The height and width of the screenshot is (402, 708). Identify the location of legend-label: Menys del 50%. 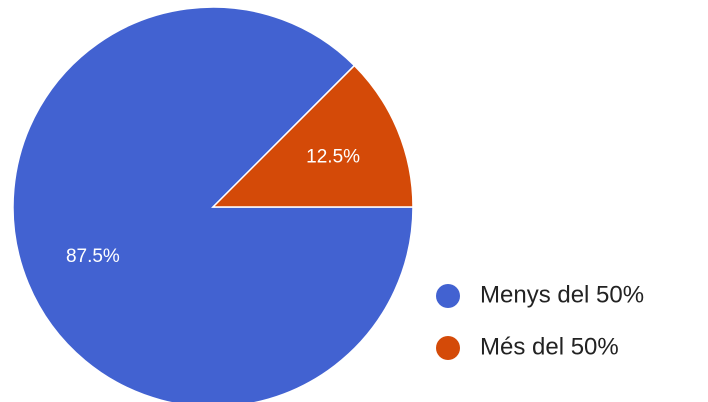
(562, 294).